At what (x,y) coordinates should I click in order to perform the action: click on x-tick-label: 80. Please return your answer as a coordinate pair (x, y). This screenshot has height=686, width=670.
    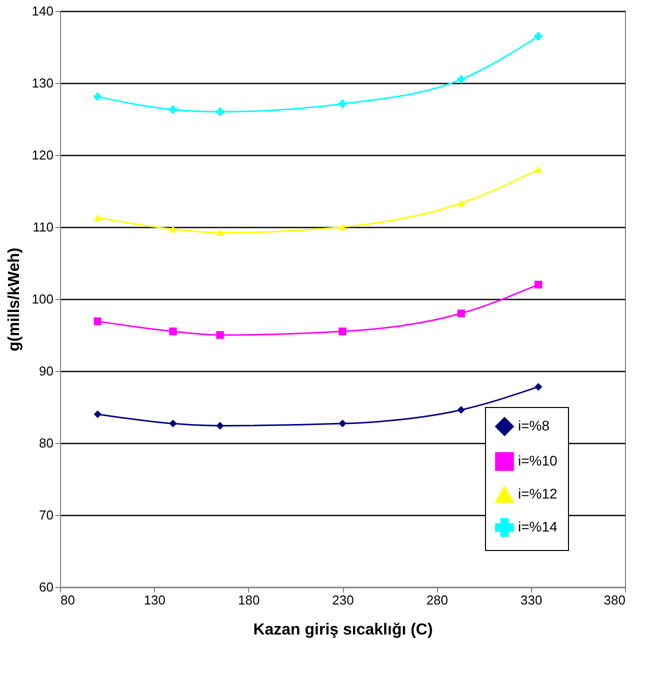
    Looking at the image, I should click on (67, 600).